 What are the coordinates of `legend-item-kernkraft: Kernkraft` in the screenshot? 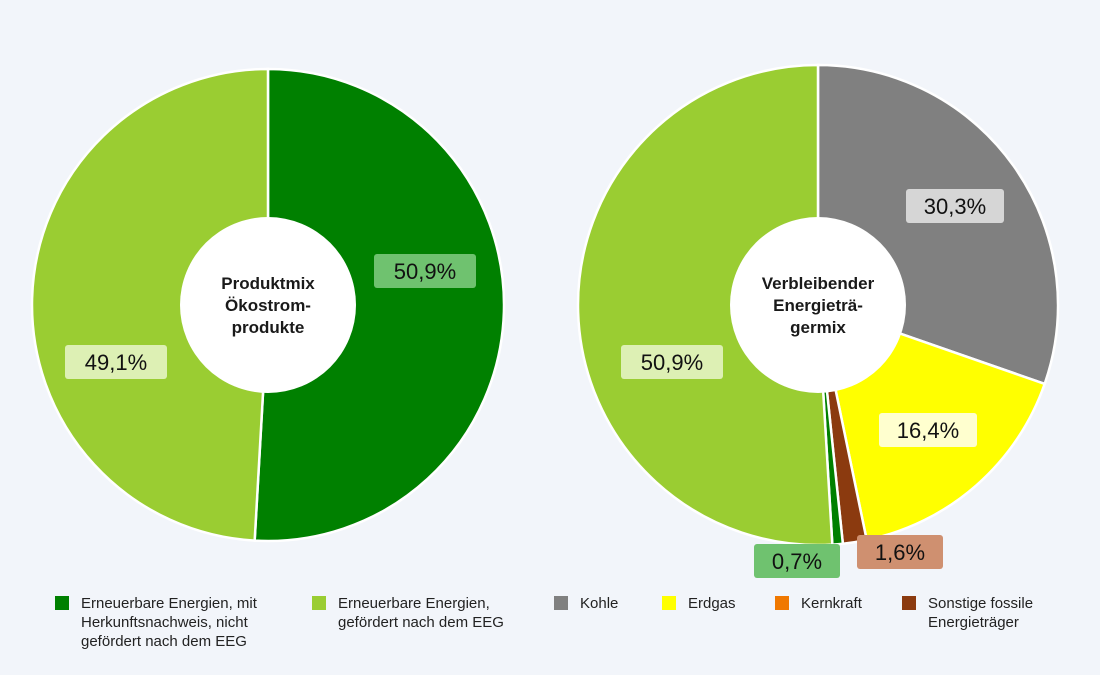 It's located at (818, 603).